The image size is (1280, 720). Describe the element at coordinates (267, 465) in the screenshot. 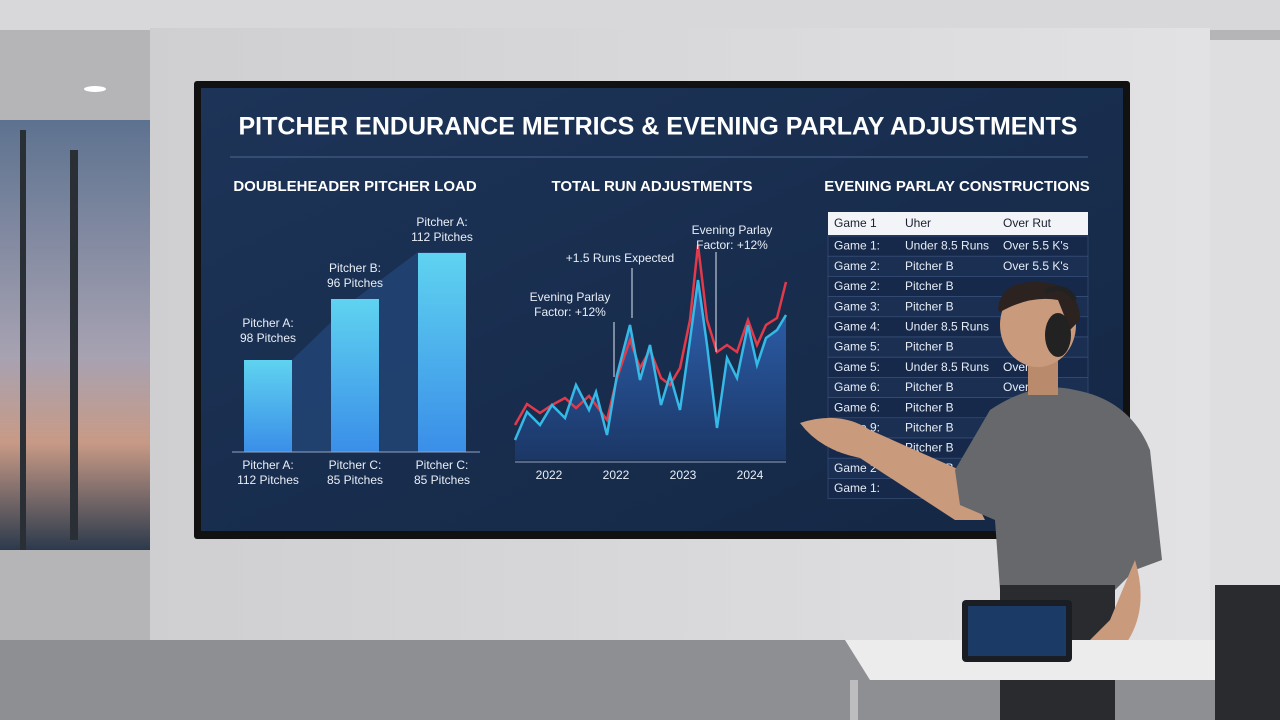

I see `category-label: Pitcher A:` at that location.